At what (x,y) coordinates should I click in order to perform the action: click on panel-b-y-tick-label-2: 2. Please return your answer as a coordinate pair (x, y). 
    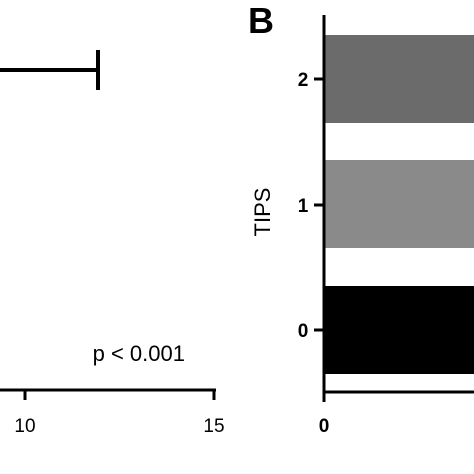
    Looking at the image, I should click on (303, 80).